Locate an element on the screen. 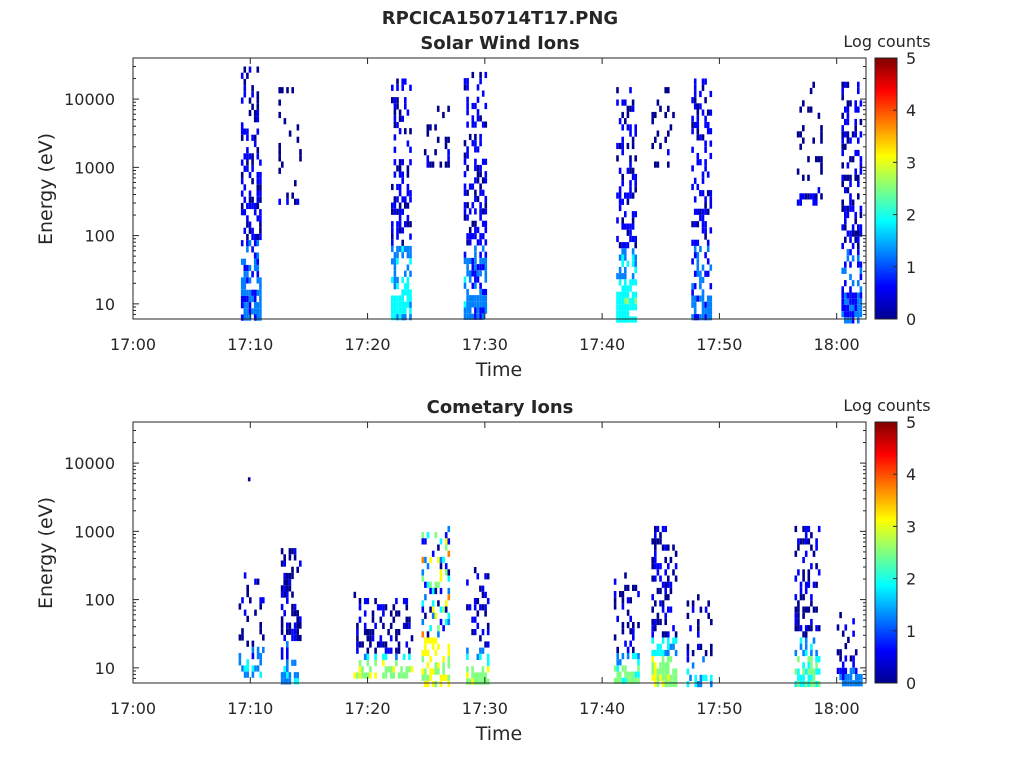  colorbar-tick-label: 1 is located at coordinates (911, 631).